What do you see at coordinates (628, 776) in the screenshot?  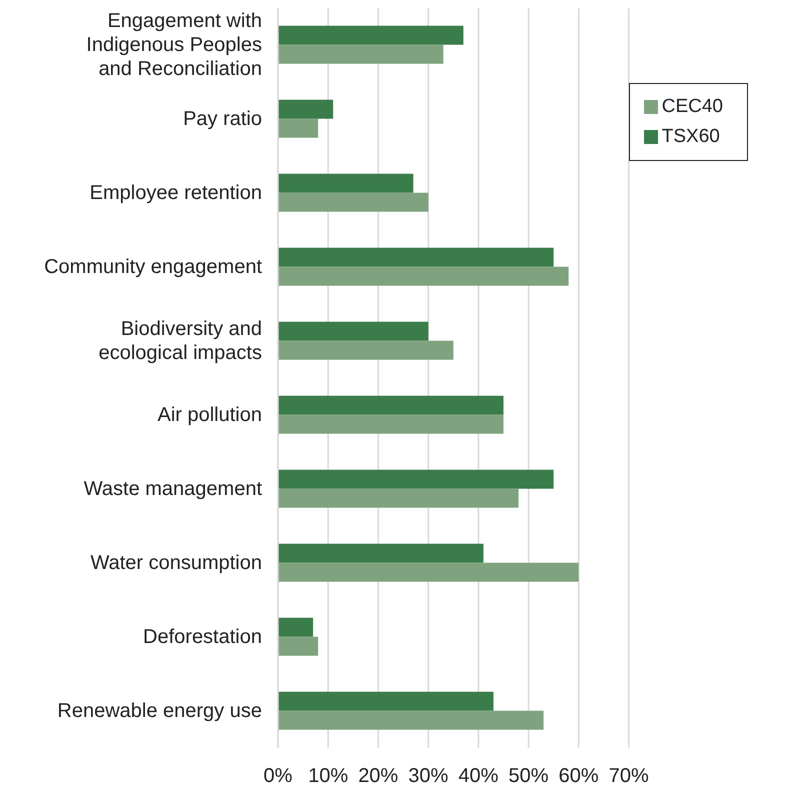 I see `x-tick-label: 70%` at bounding box center [628, 776].